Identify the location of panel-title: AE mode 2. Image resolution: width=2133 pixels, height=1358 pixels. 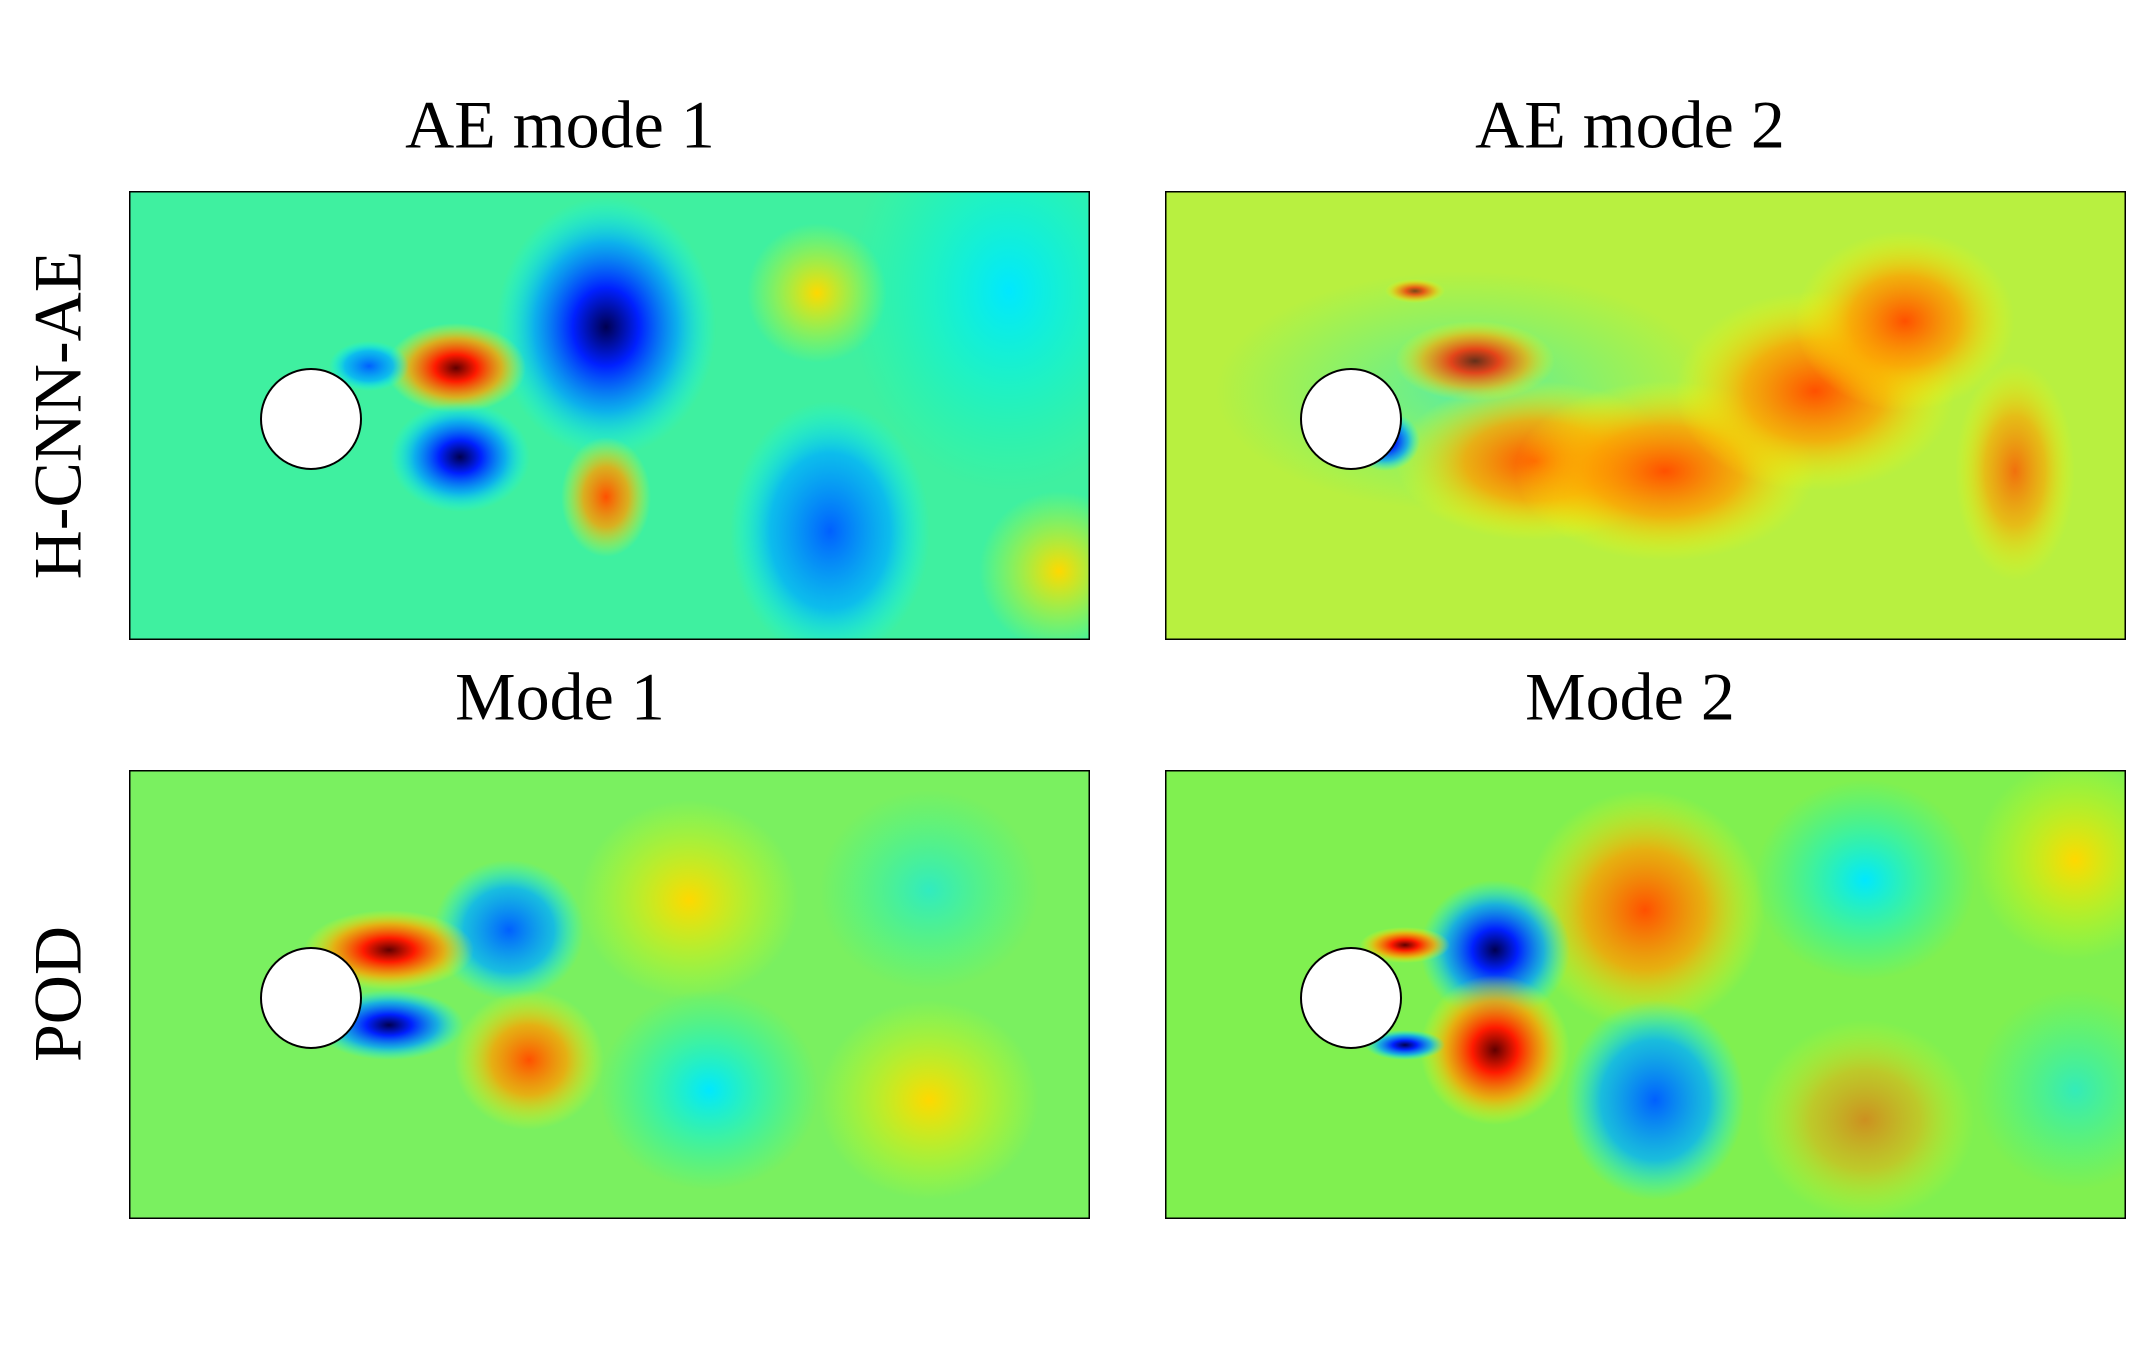
(1630, 125).